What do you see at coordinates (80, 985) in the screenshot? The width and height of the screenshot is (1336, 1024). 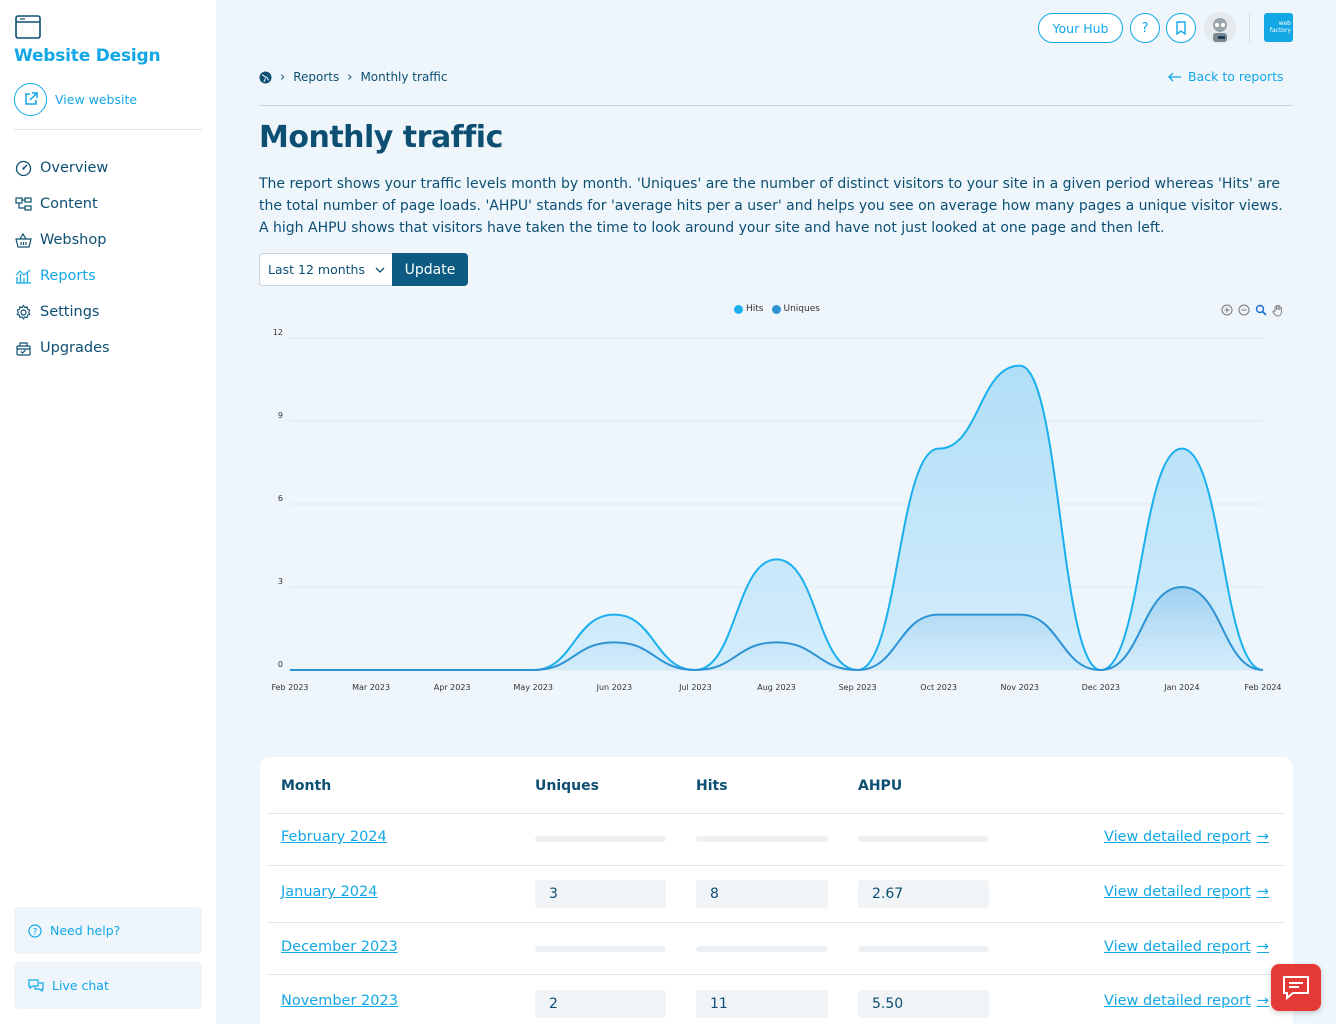 I see `live-chat-label: Live chat` at bounding box center [80, 985].